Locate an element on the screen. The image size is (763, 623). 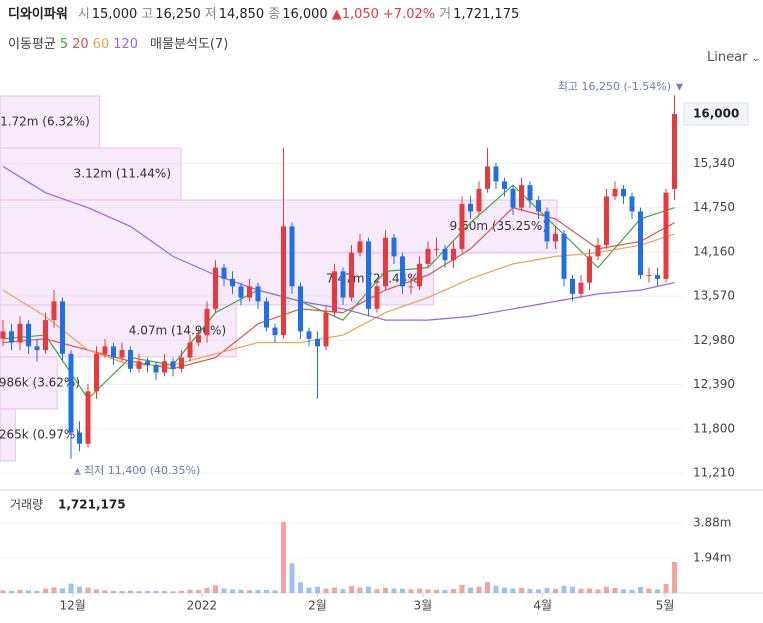
x-tick-label: 2월 is located at coordinates (317, 606).